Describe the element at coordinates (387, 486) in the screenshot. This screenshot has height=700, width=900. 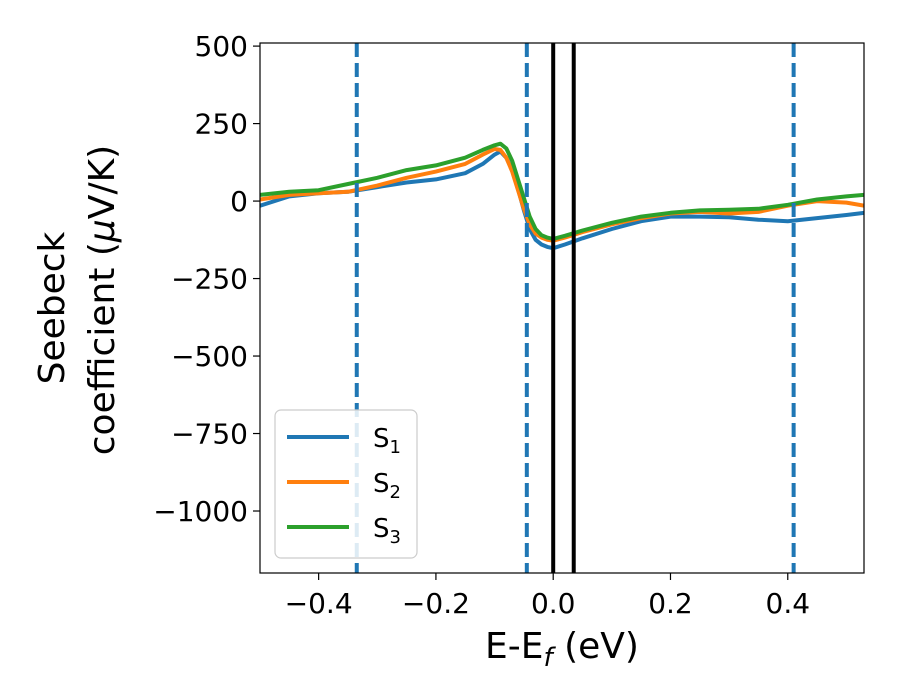
I see `legend-label-2: S2` at that location.